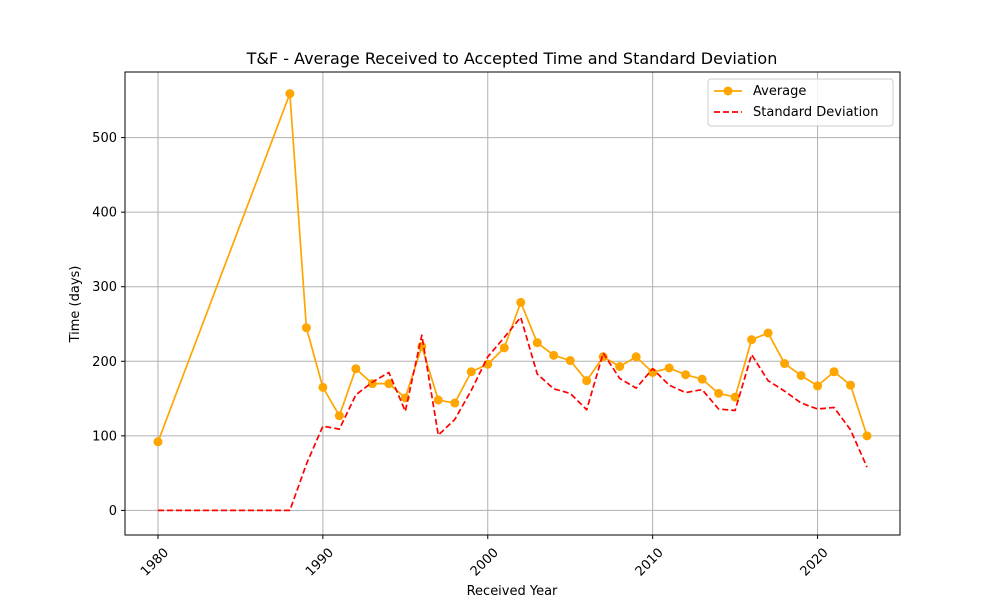  Describe the element at coordinates (104, 213) in the screenshot. I see `y-tick-label: 400` at that location.